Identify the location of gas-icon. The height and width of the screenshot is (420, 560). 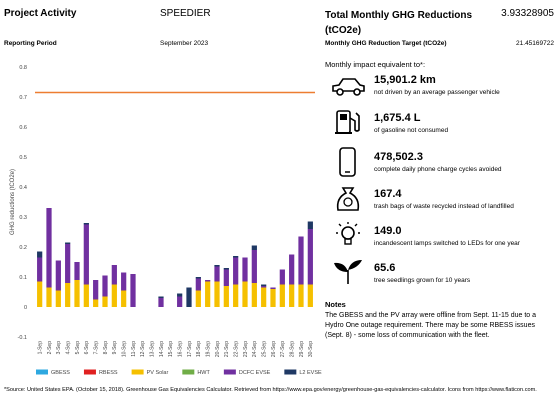
(347, 122).